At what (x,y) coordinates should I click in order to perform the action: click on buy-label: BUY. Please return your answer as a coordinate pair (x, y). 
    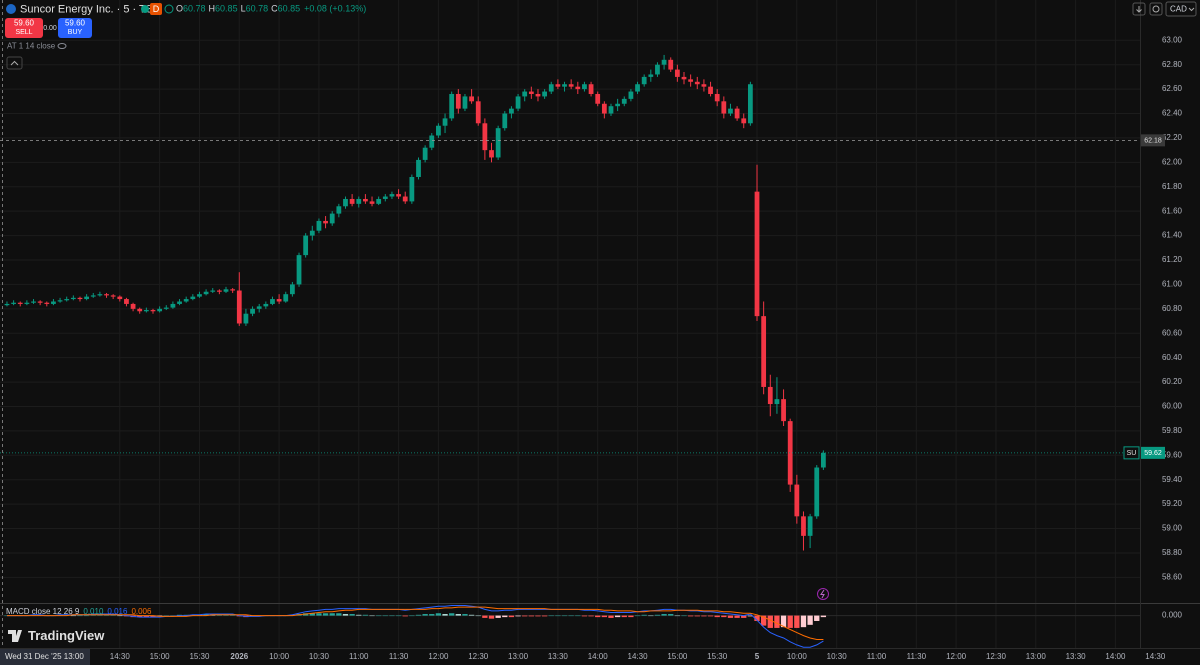
    Looking at the image, I should click on (75, 32).